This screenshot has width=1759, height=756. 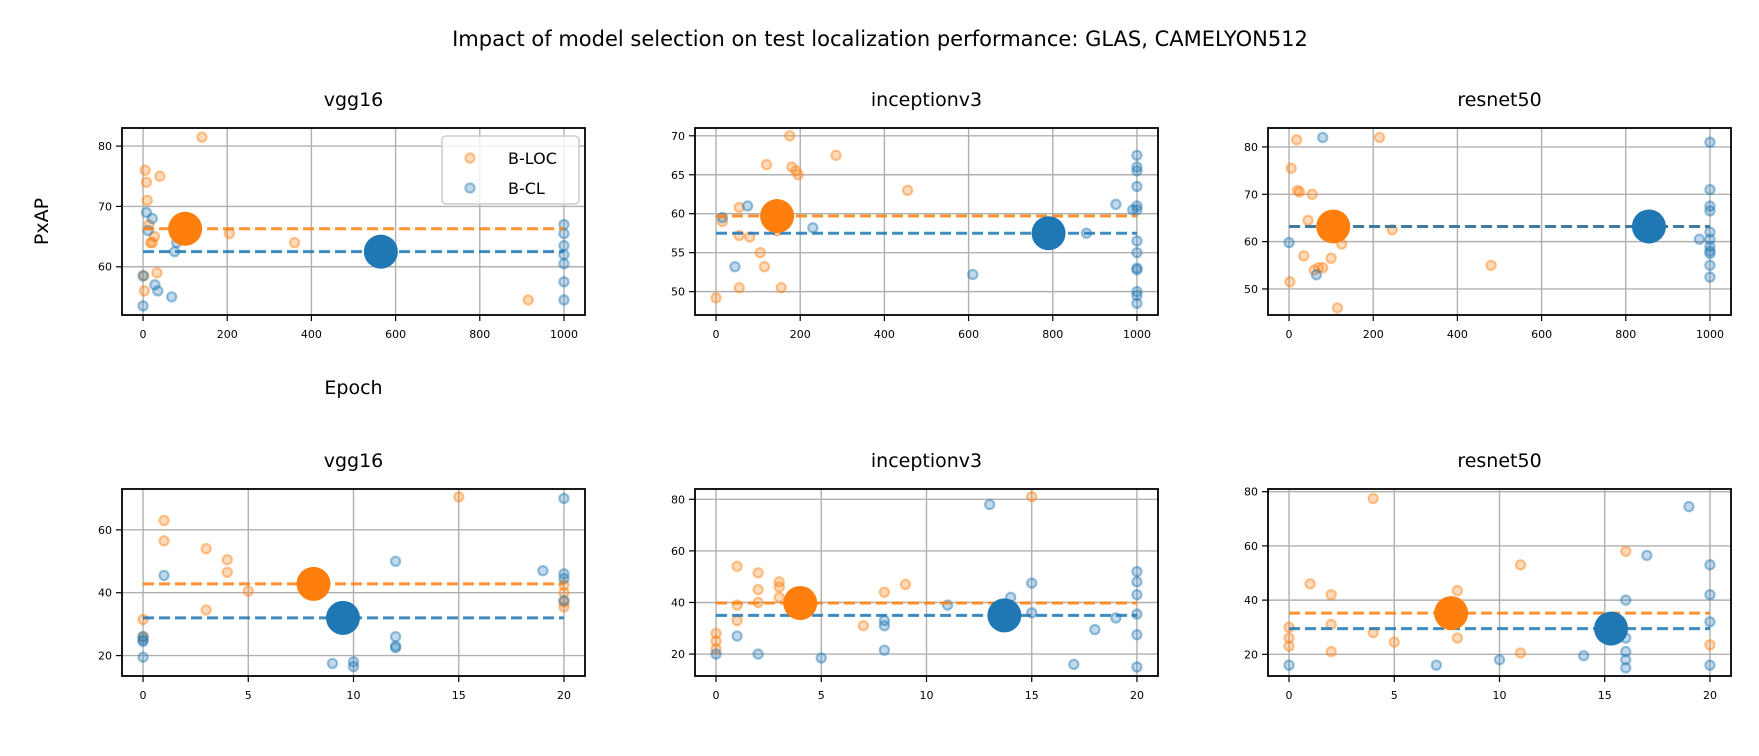 What do you see at coordinates (353, 388) in the screenshot?
I see `x-axis-label: Epoch` at bounding box center [353, 388].